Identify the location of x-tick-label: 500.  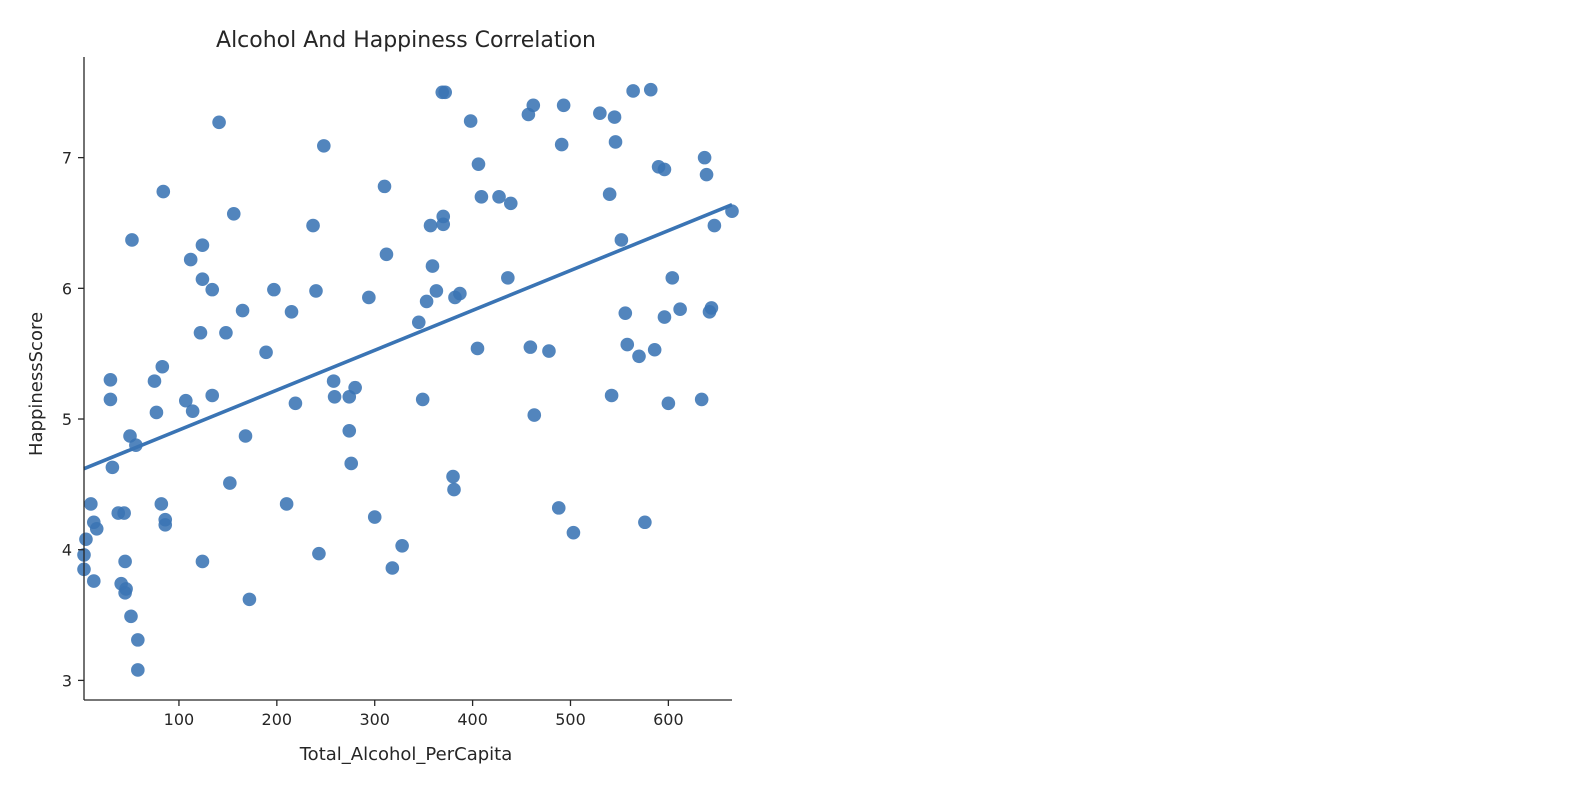
(570, 719).